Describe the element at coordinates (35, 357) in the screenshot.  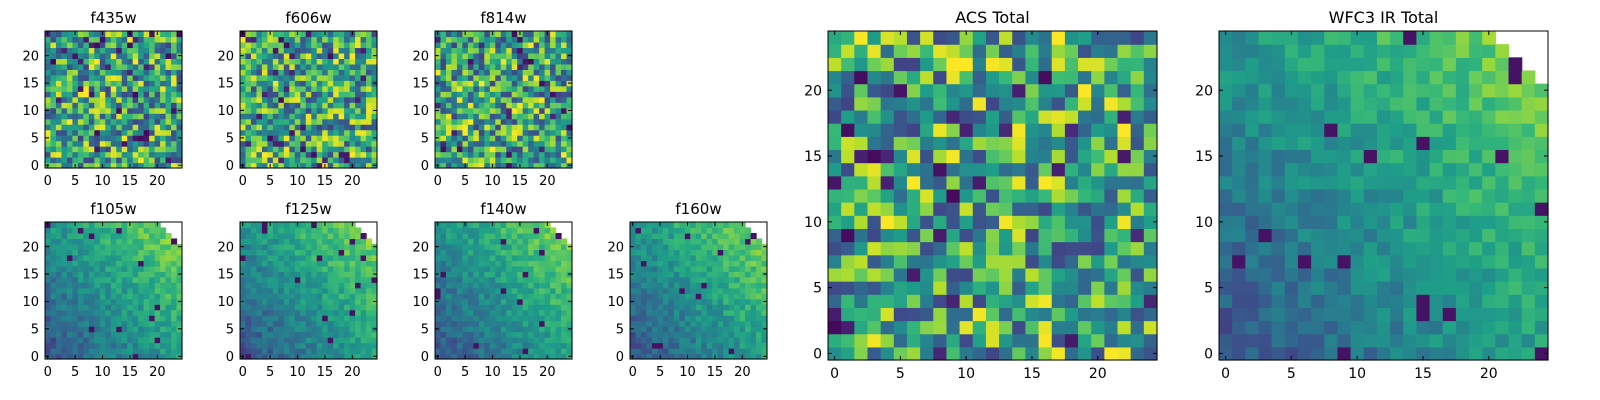
I see `y-tick-label: 0` at that location.